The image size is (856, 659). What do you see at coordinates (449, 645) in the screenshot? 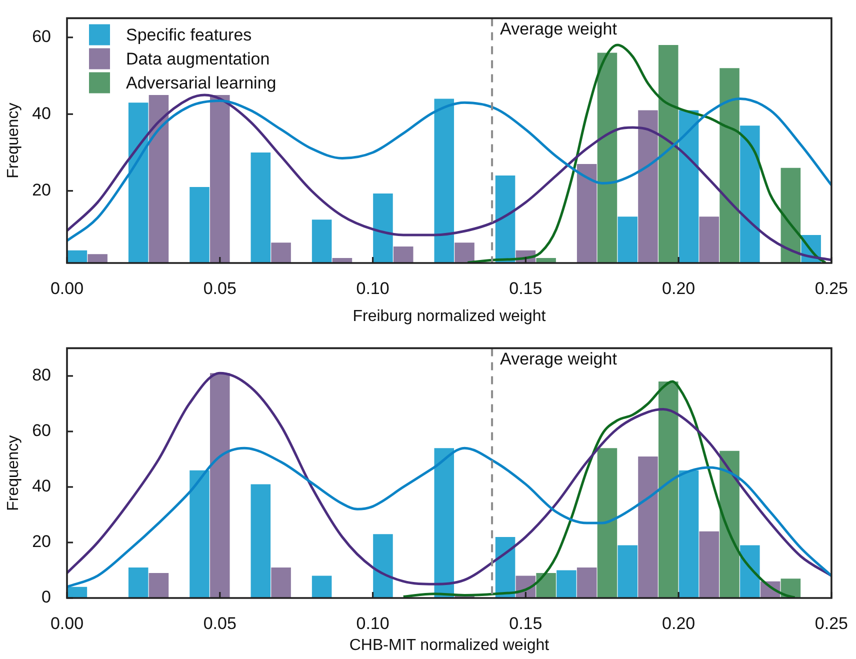
I see `x-axis-title: CHB-MIT normalized weight` at bounding box center [449, 645].